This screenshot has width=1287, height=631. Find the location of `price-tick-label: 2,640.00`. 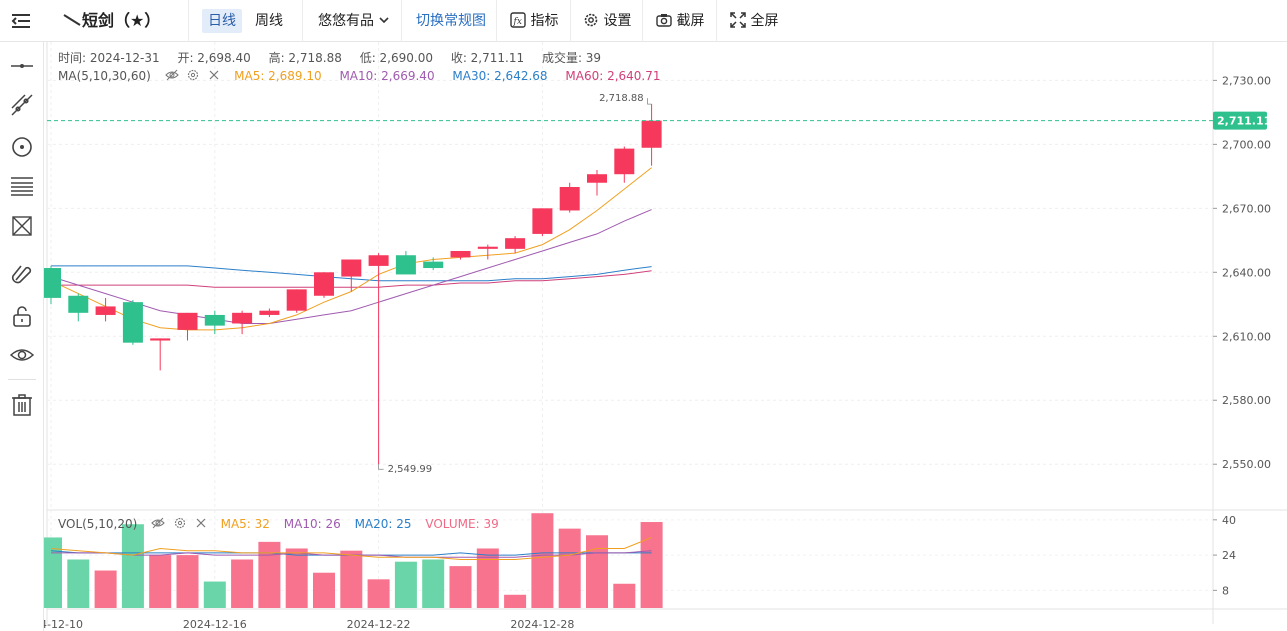

price-tick-label: 2,640.00 is located at coordinates (1246, 272).